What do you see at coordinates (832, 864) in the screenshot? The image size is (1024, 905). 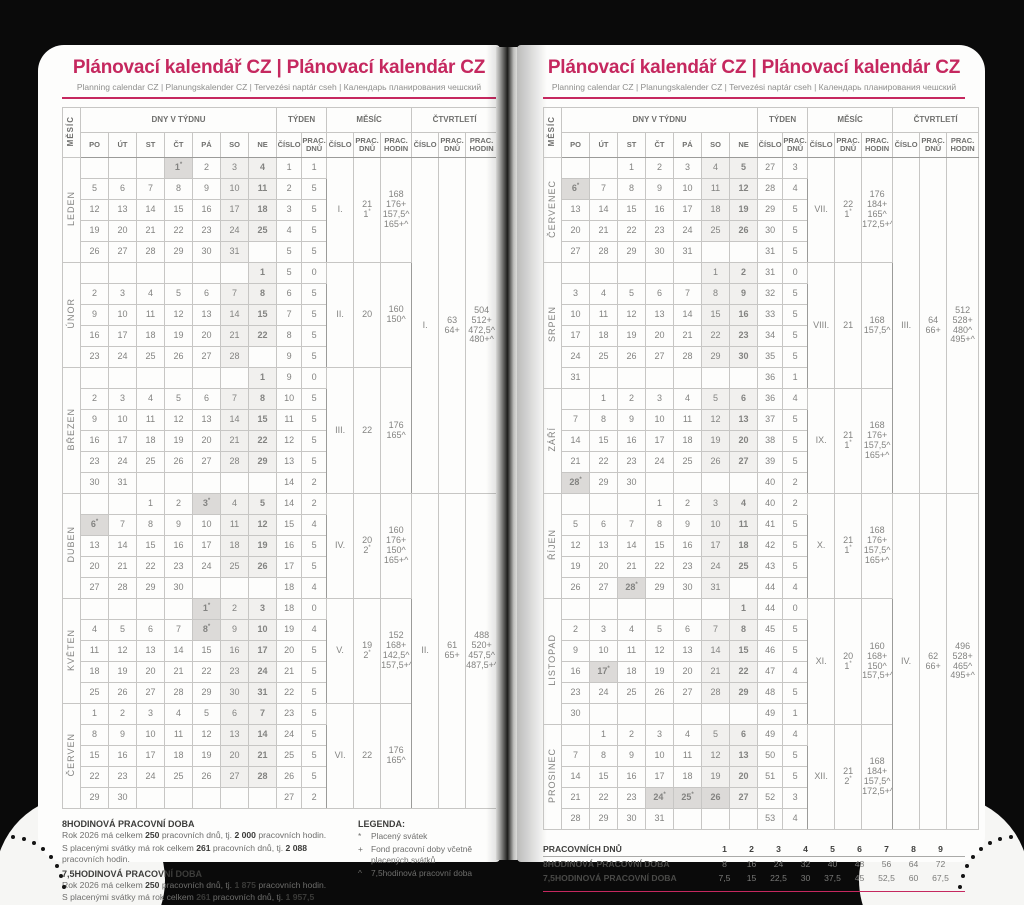 I see `workdays-value: 40` at bounding box center [832, 864].